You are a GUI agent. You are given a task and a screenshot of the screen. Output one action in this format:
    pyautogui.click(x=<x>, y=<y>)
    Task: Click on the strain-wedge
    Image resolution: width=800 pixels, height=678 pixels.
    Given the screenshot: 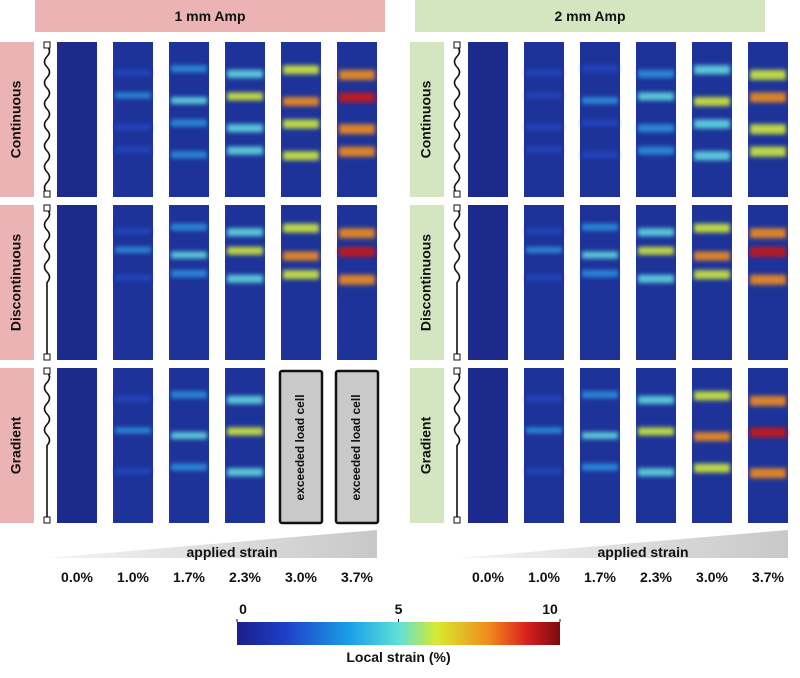 What is the action you would take?
    pyautogui.click(x=623, y=544)
    